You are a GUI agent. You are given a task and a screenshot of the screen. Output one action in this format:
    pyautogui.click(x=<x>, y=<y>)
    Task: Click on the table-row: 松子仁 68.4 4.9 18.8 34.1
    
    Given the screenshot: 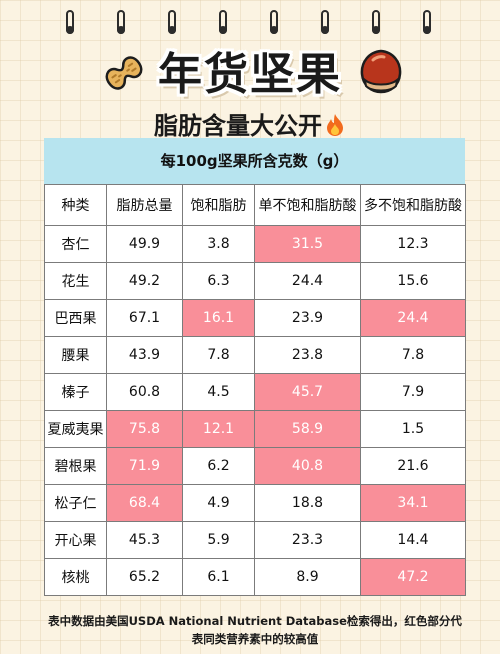 What is the action you would take?
    pyautogui.click(x=255, y=503)
    